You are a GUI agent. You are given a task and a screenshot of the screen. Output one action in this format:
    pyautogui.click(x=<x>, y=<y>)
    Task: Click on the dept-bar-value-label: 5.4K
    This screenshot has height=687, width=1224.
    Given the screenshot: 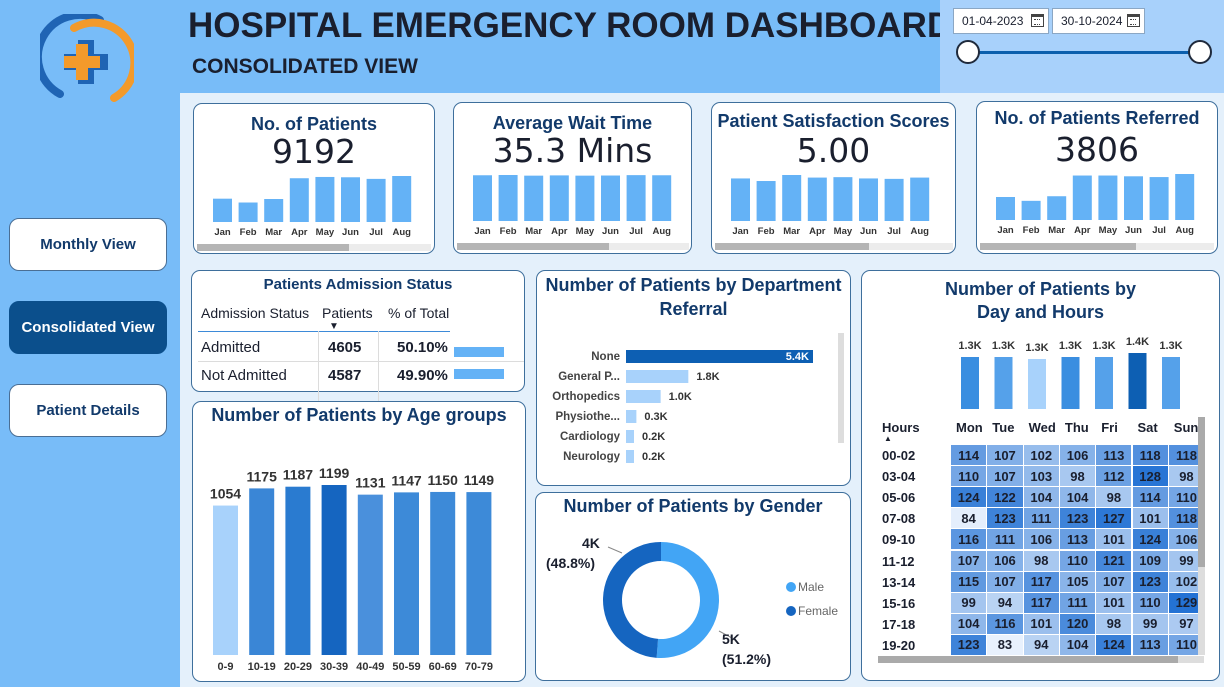 What is the action you would take?
    pyautogui.click(x=797, y=357)
    